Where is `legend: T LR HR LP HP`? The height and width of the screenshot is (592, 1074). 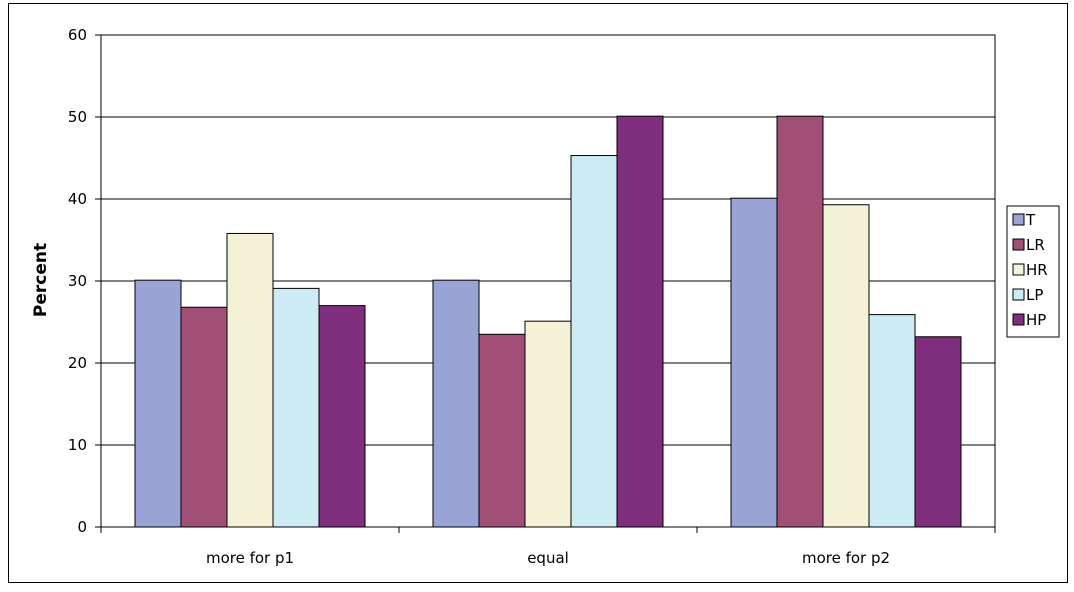 legend: T LR HR LP HP is located at coordinates (1033, 271).